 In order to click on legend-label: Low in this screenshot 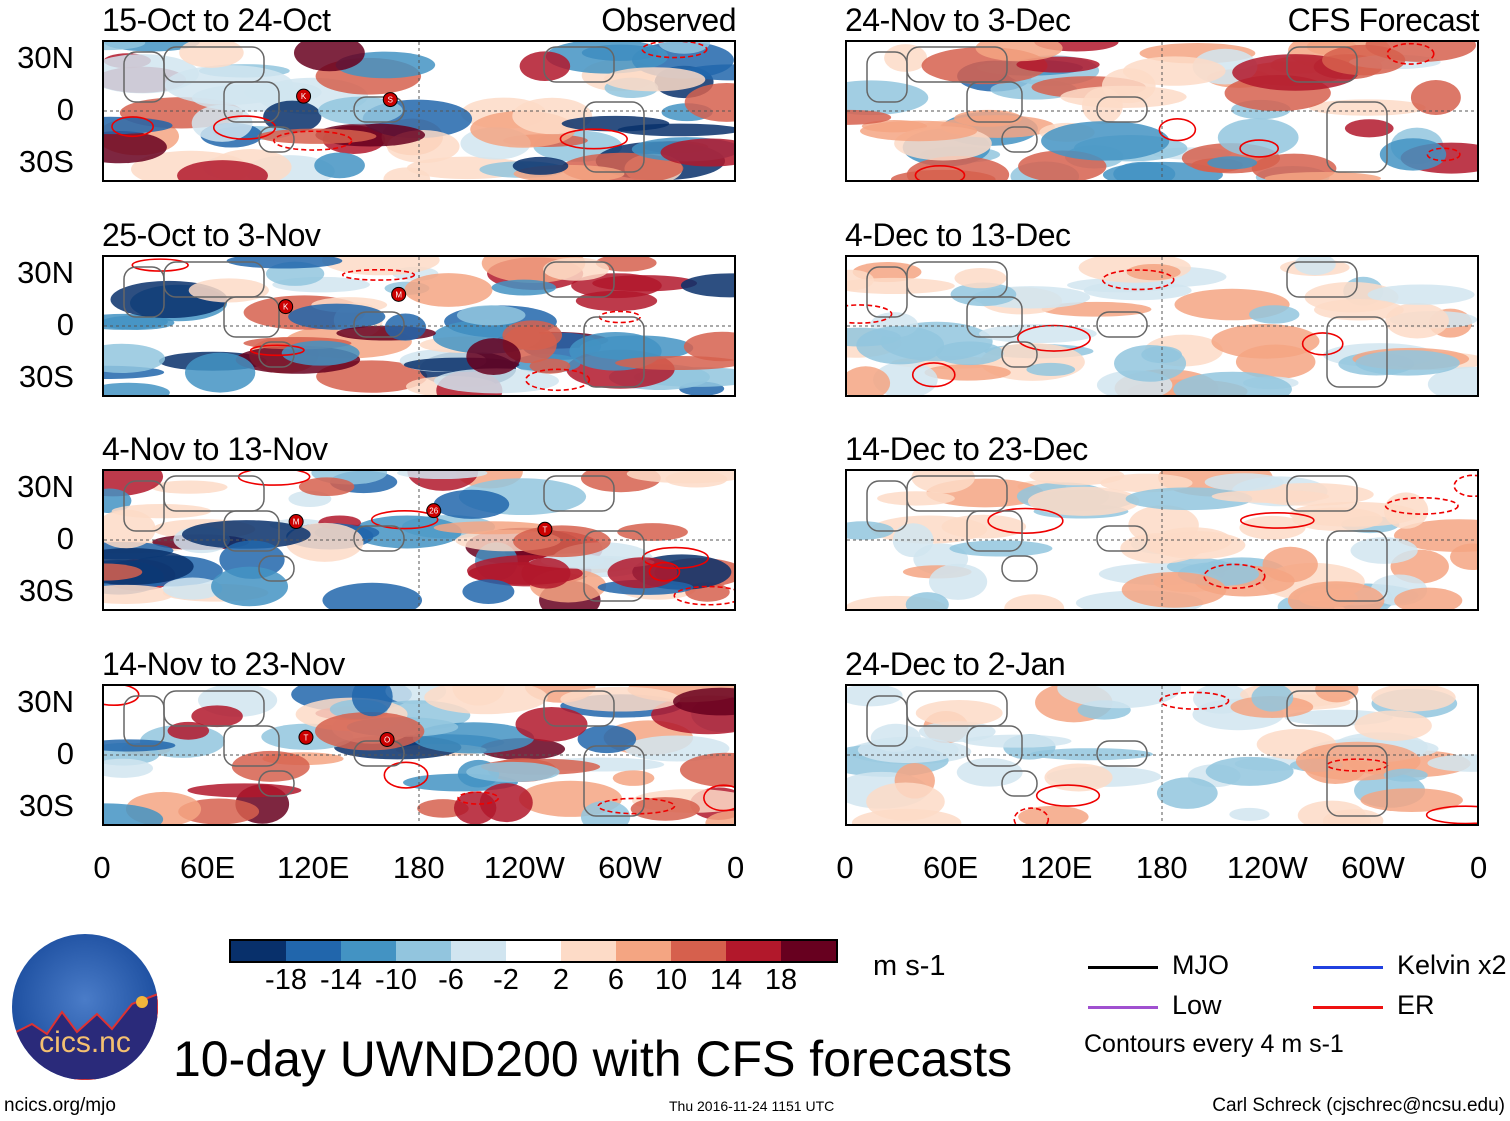, I will do `click(1197, 1005)`.